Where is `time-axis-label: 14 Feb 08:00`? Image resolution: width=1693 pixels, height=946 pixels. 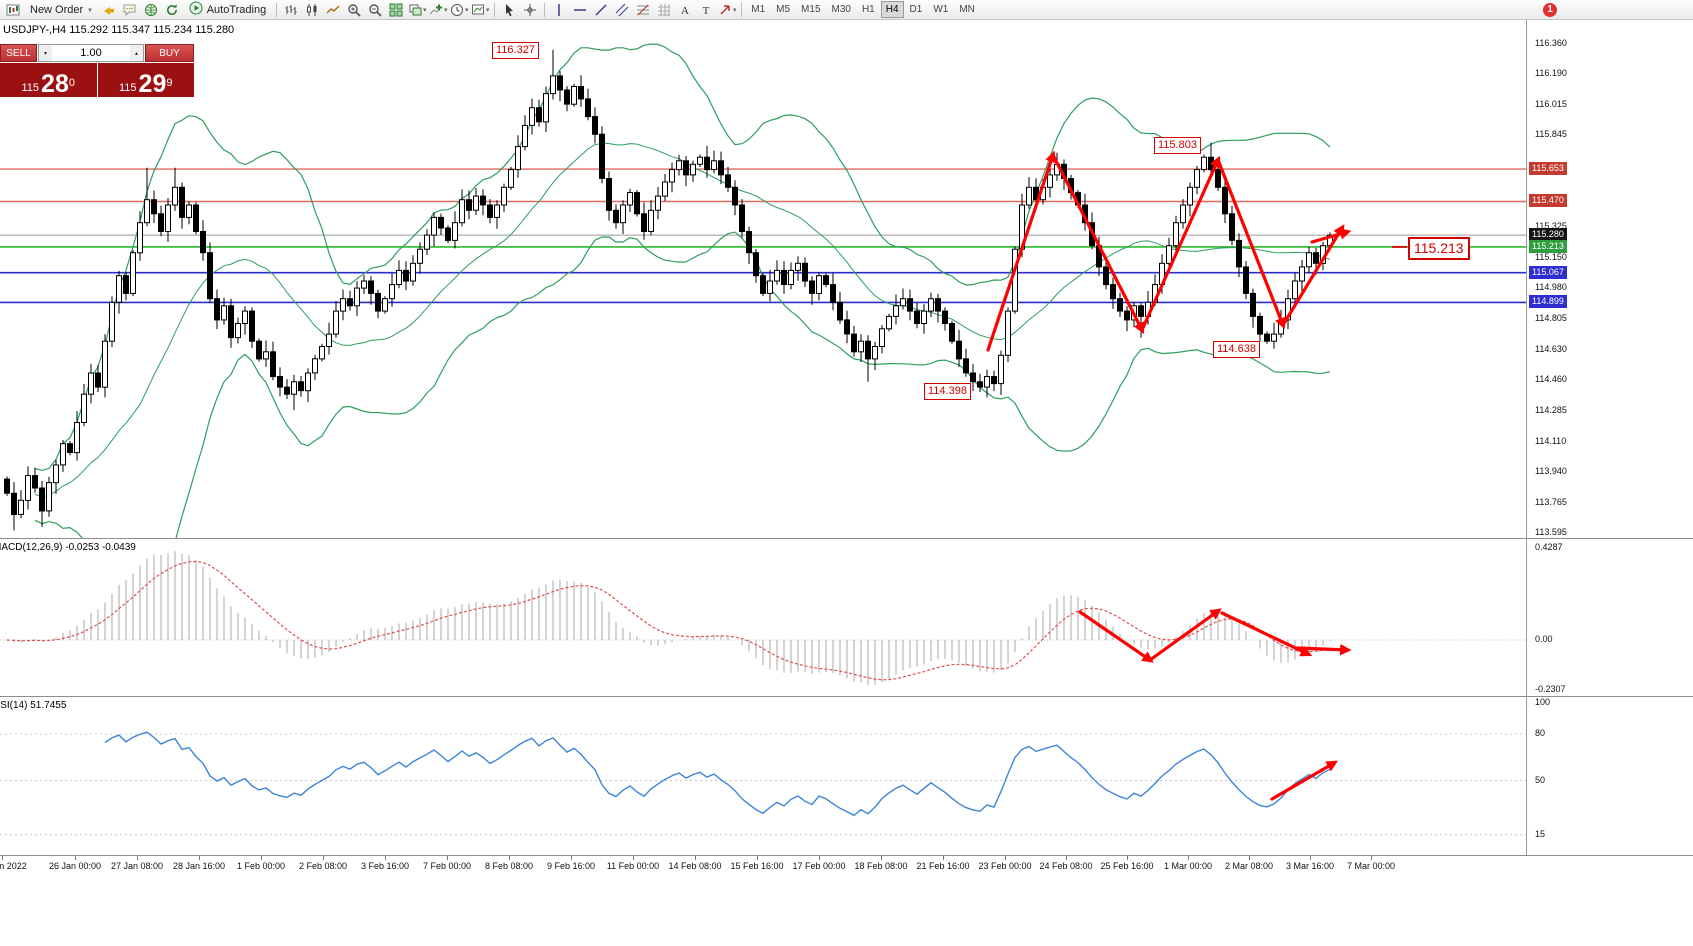
time-axis-label: 14 Feb 08:00 is located at coordinates (695, 866).